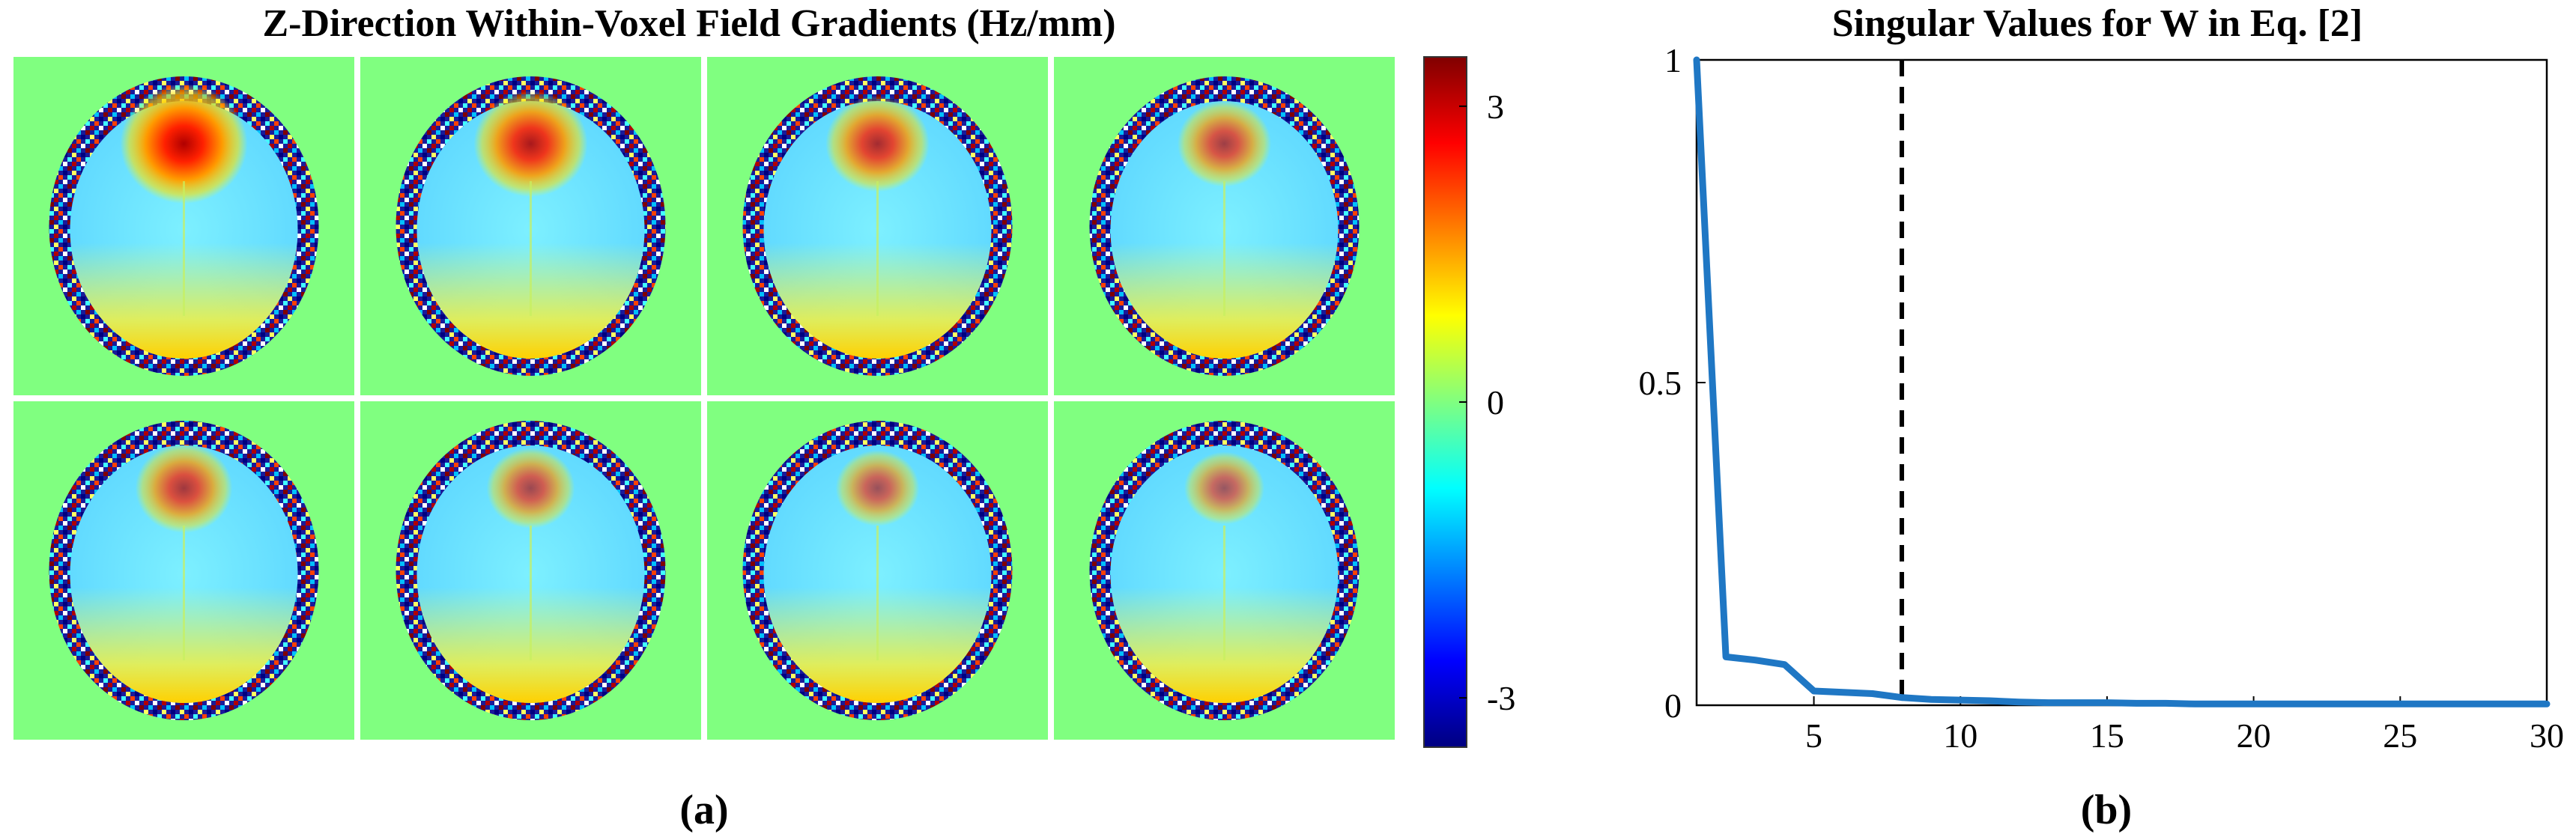  I want to click on colorbar-ticks: 3 0 -3, so click(1487, 402).